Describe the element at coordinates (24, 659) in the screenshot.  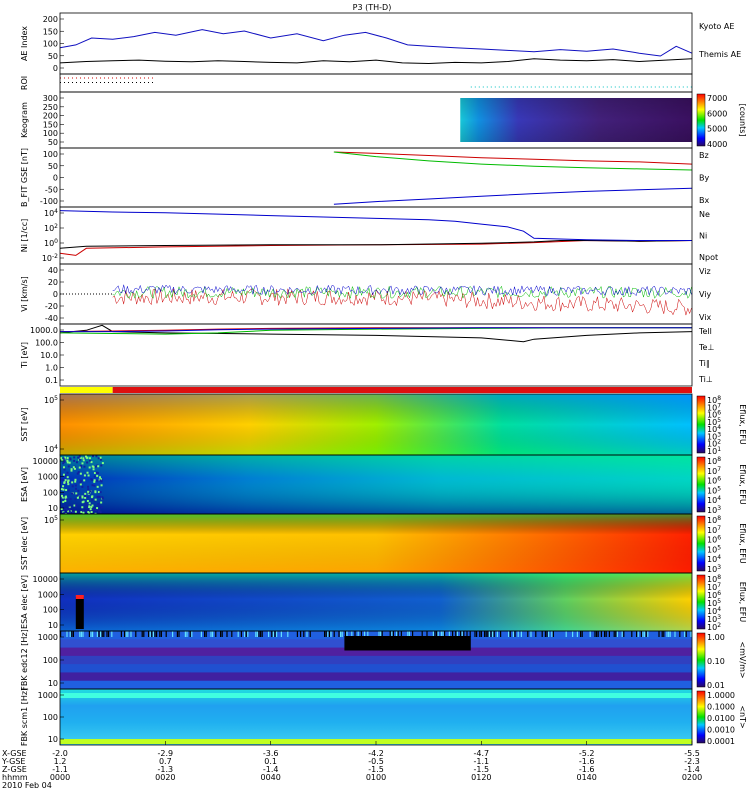
I see `fbk_e-ylabel: FBK edc12 [Hz]` at that location.